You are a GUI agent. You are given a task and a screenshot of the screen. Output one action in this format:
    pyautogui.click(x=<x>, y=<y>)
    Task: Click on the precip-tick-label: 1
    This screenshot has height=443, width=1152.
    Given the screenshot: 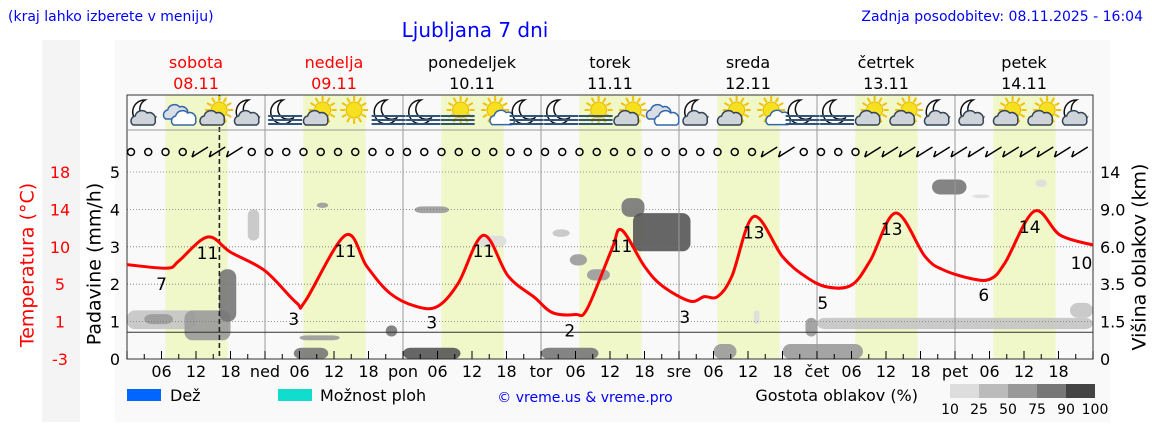 What is the action you would take?
    pyautogui.click(x=115, y=322)
    